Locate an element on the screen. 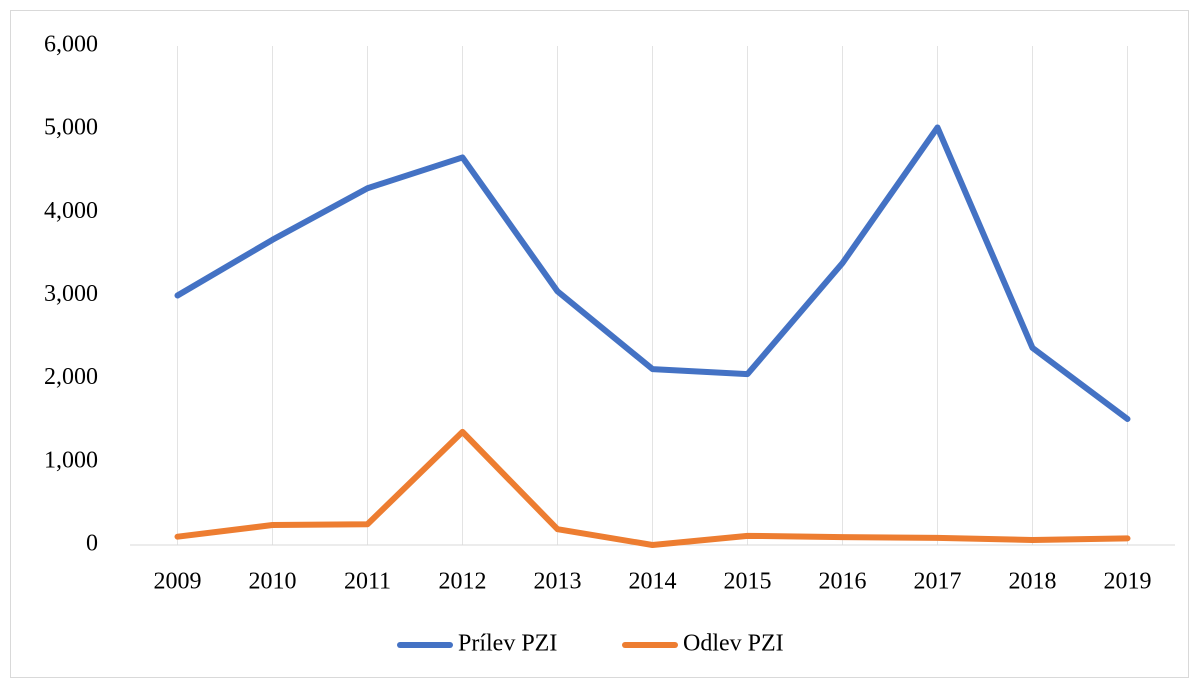 The height and width of the screenshot is (679, 1190). y-tick-label: 3,000 is located at coordinates (71, 294).